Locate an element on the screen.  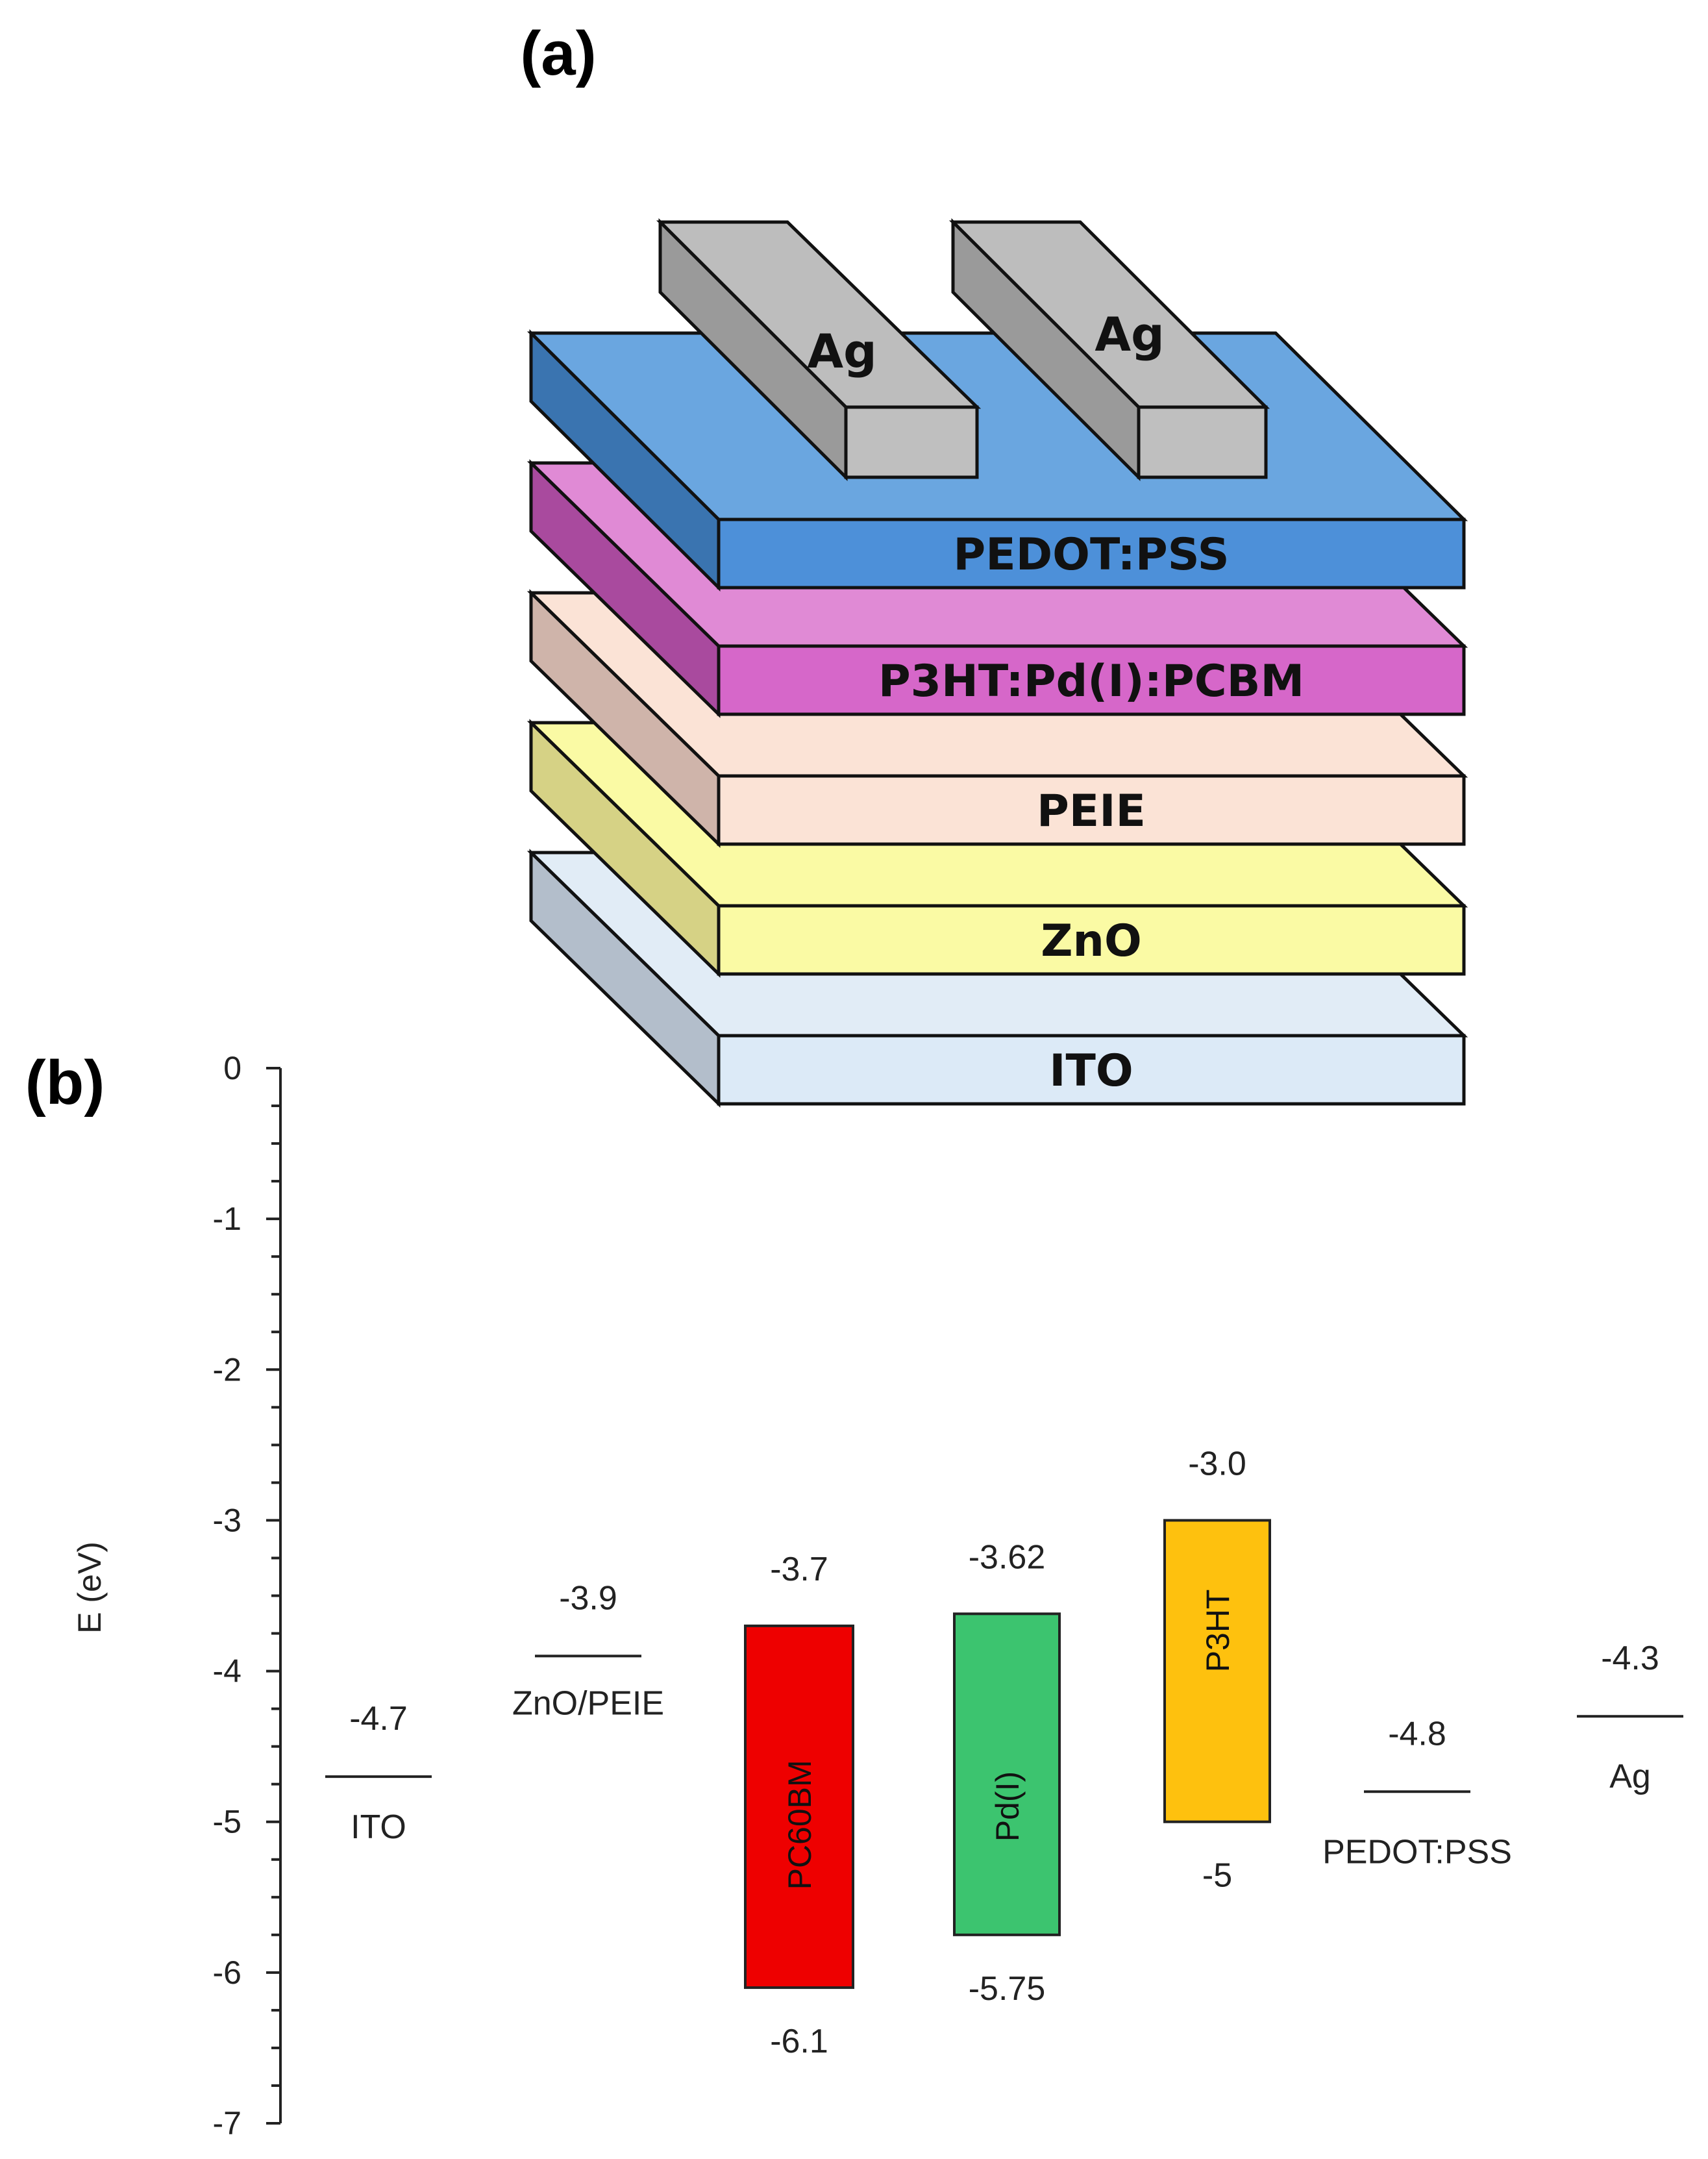
band-homo-label: -5 is located at coordinates (1217, 1876).